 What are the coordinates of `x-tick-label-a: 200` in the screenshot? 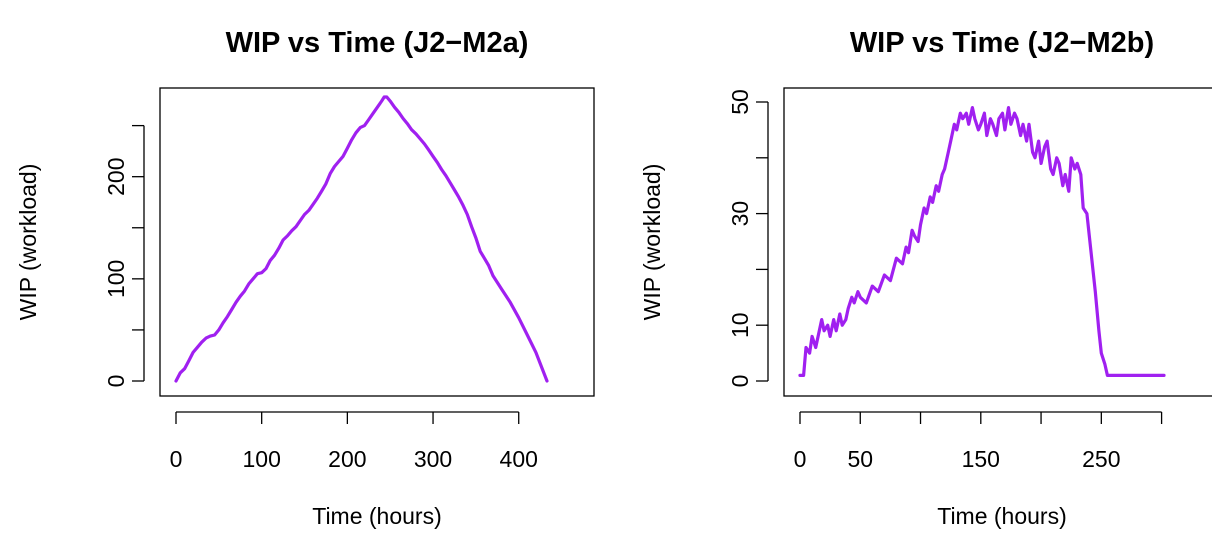 It's located at (347, 459).